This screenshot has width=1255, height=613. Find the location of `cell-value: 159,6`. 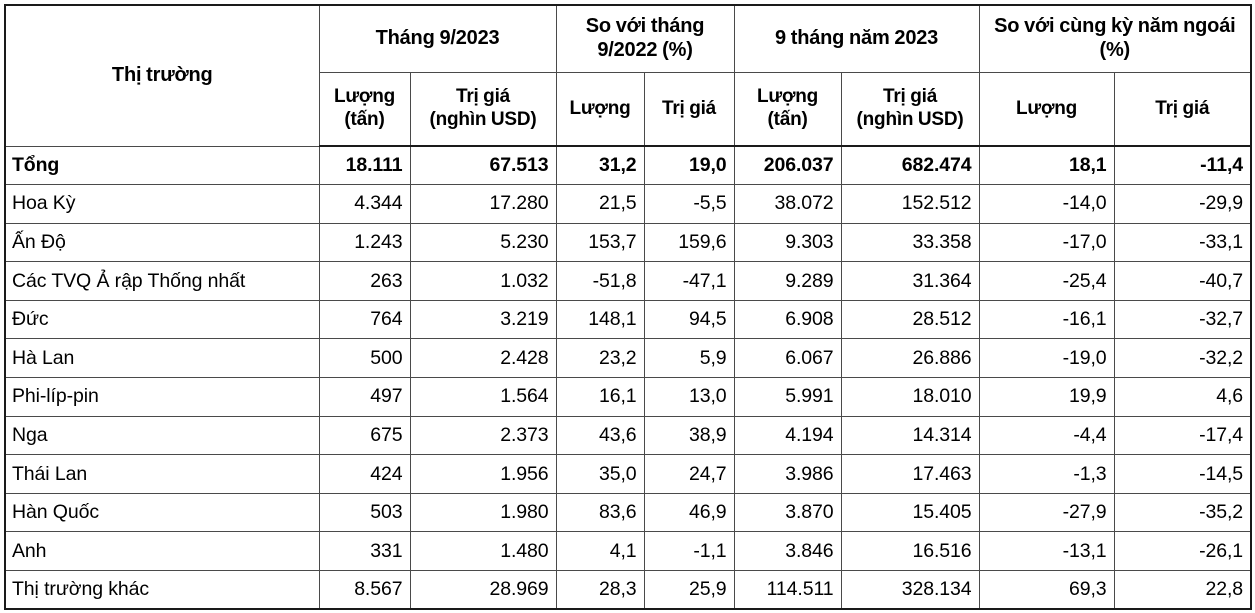

cell-value: 159,6 is located at coordinates (689, 242).